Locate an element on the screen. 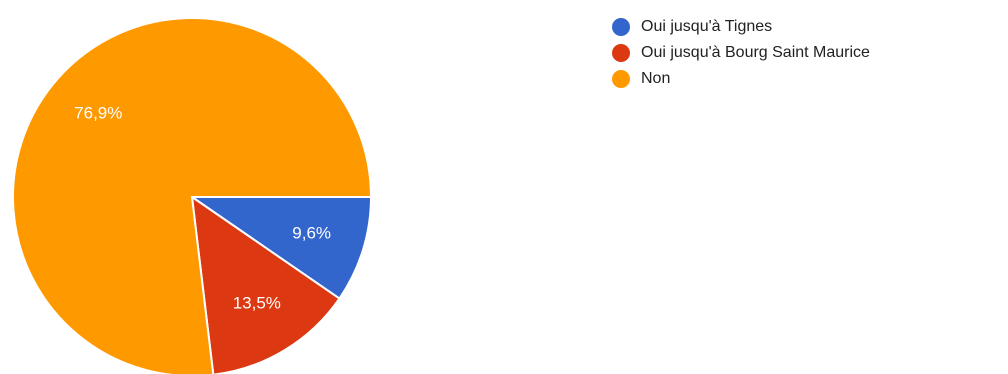  pie-slice-label-bourg-saint-maurice: 13,5% is located at coordinates (257, 303).